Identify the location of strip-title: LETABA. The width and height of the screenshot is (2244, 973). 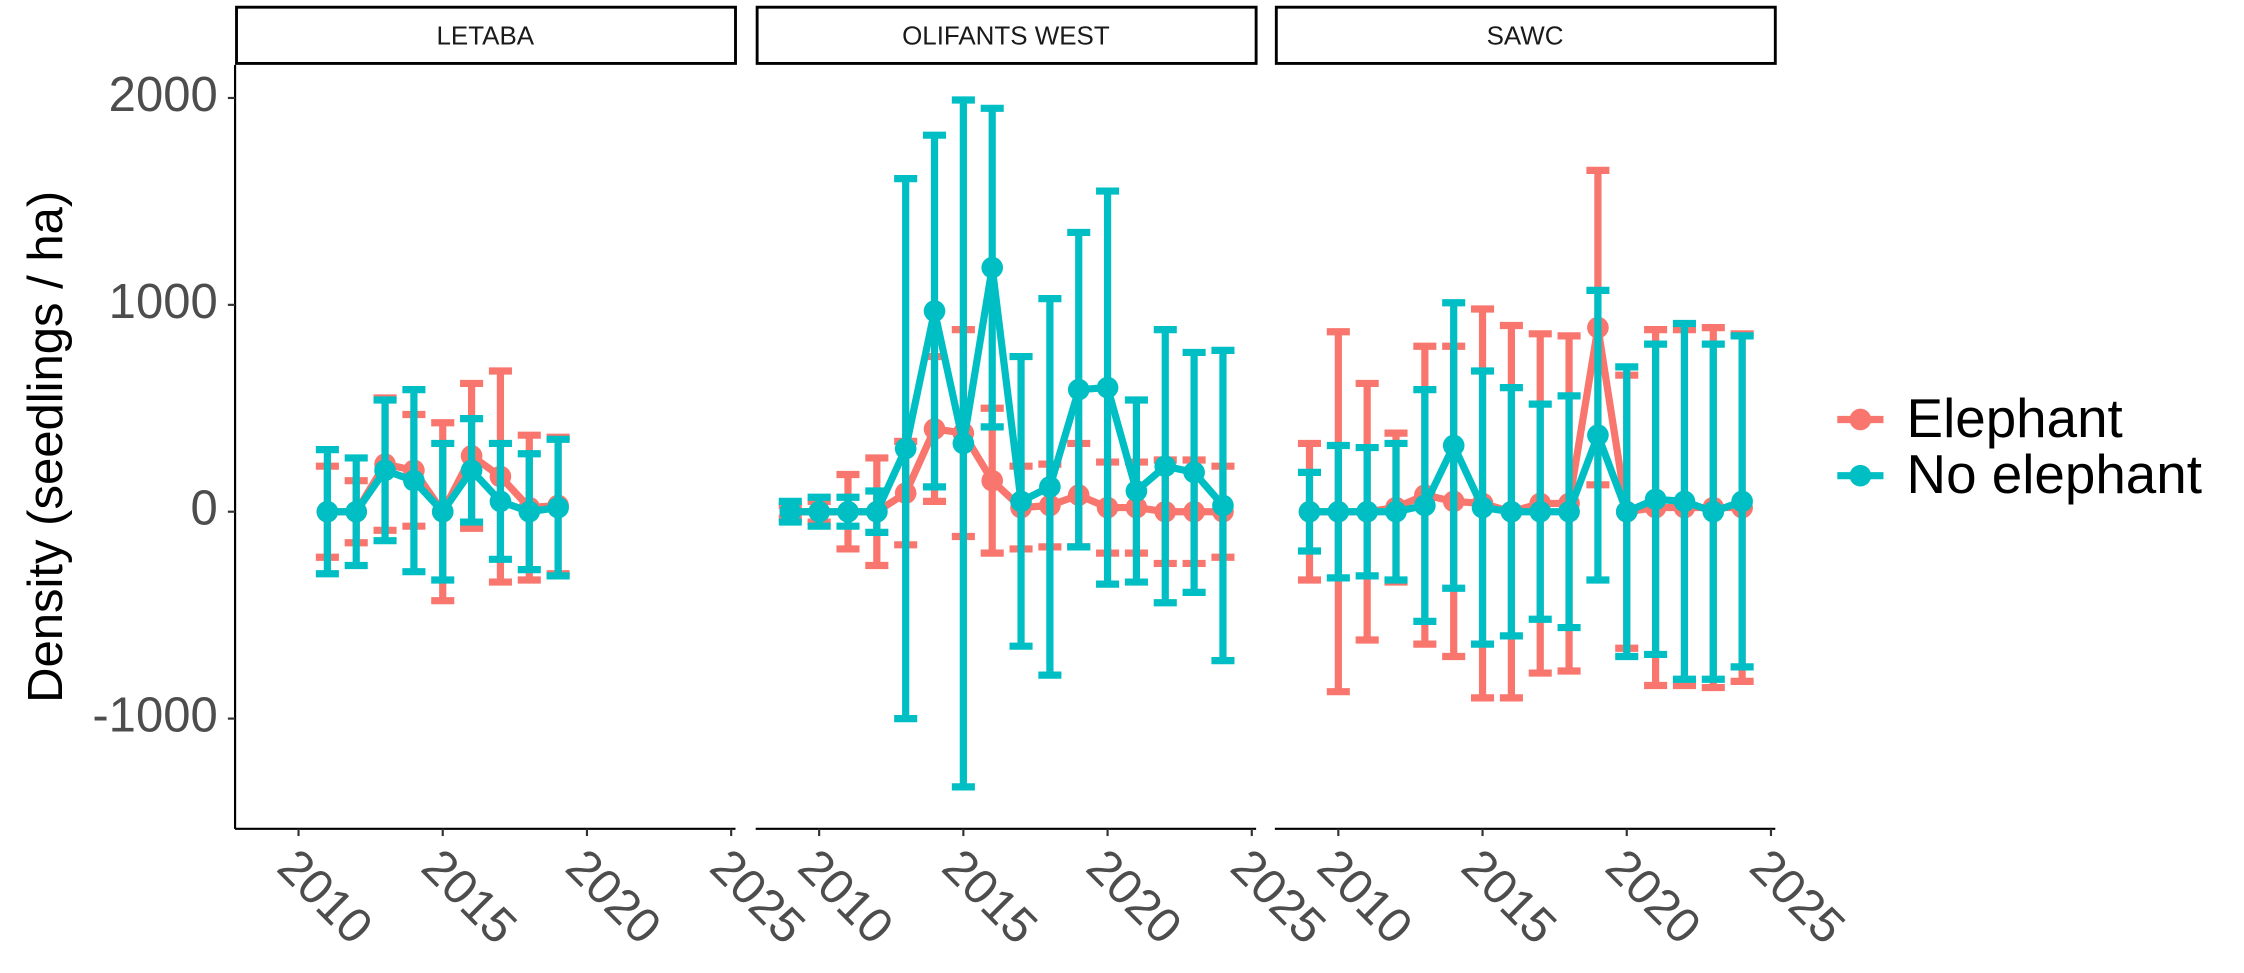
(486, 36).